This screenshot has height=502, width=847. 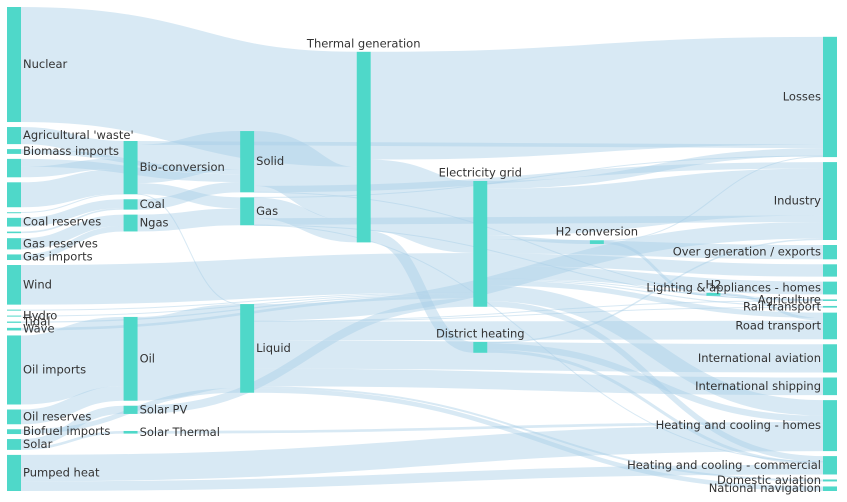 I want to click on node-label: Coal reserves, so click(x=62, y=222).